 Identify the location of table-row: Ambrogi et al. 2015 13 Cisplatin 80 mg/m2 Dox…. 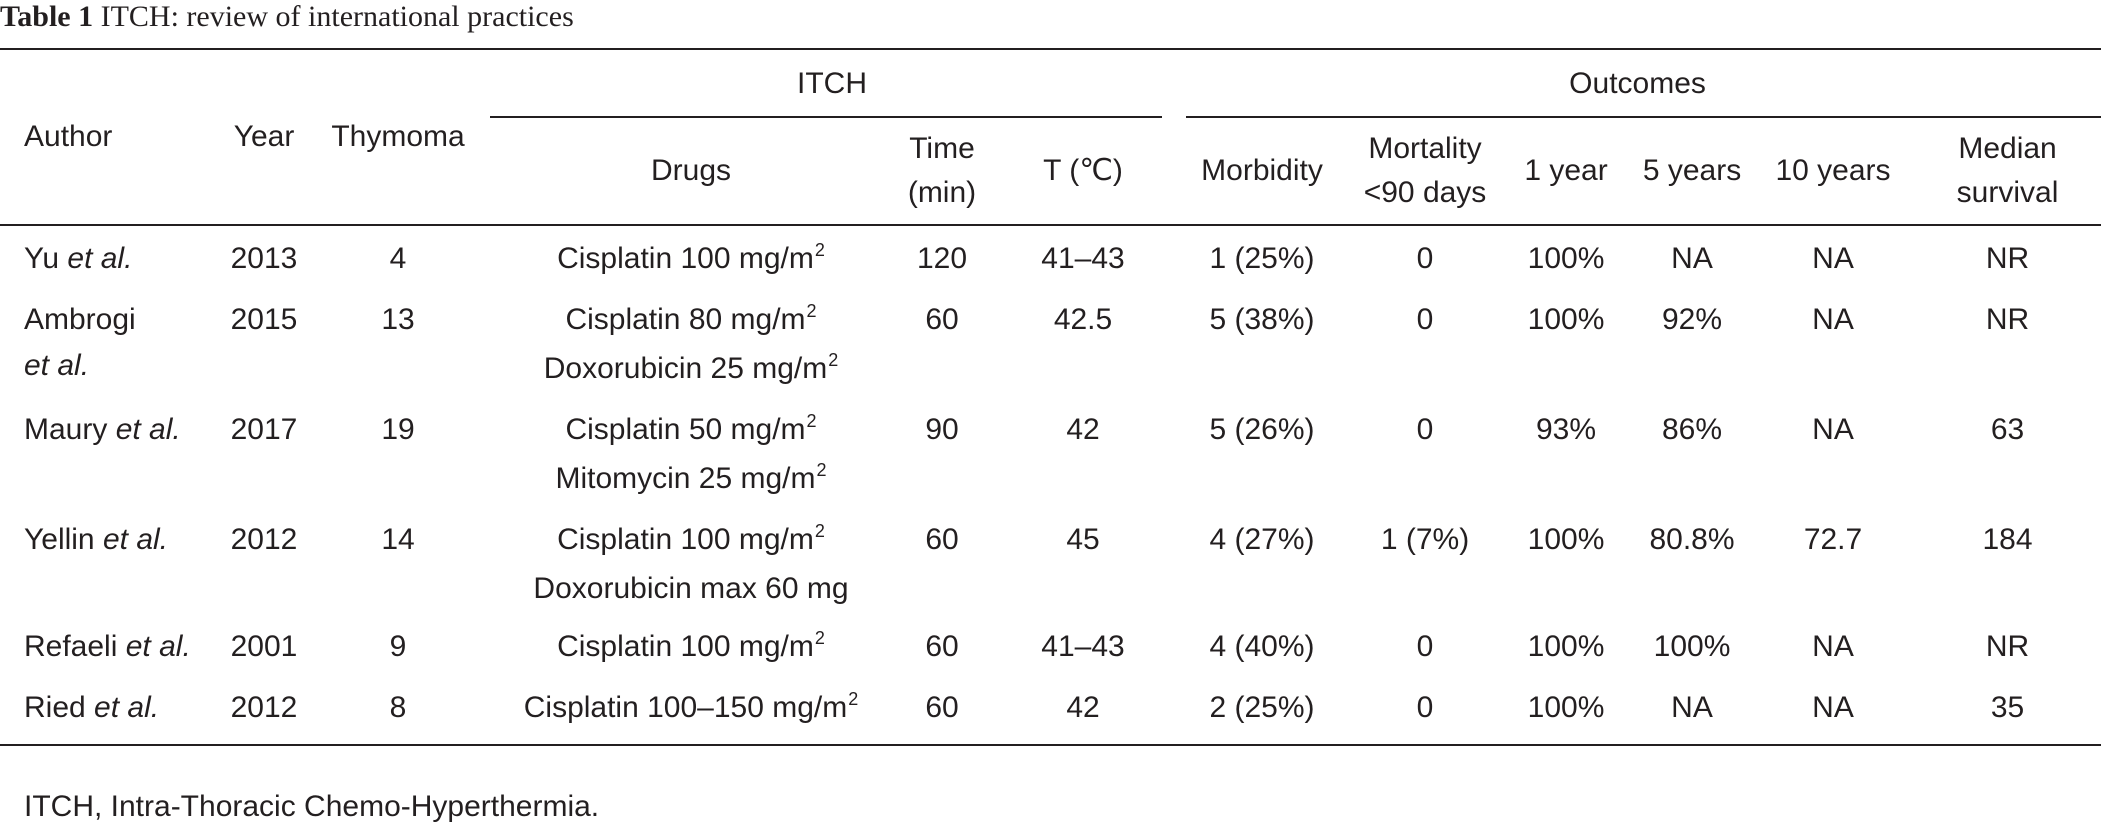
(1050, 346).